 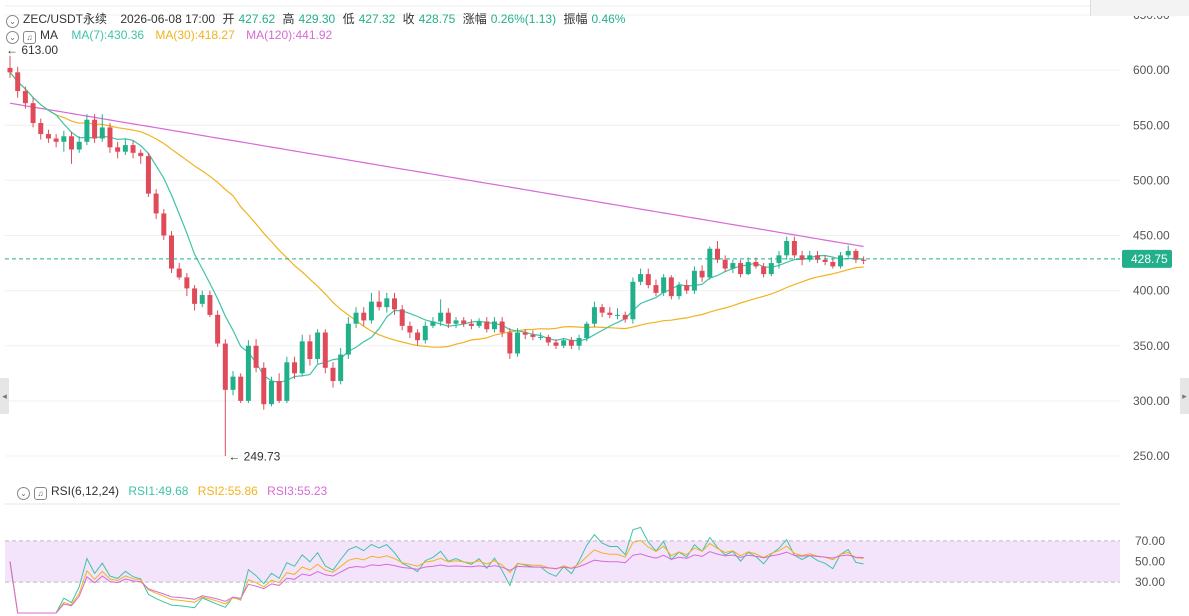 What do you see at coordinates (227, 491) in the screenshot?
I see `rsi2-value: RSI2:55.86` at bounding box center [227, 491].